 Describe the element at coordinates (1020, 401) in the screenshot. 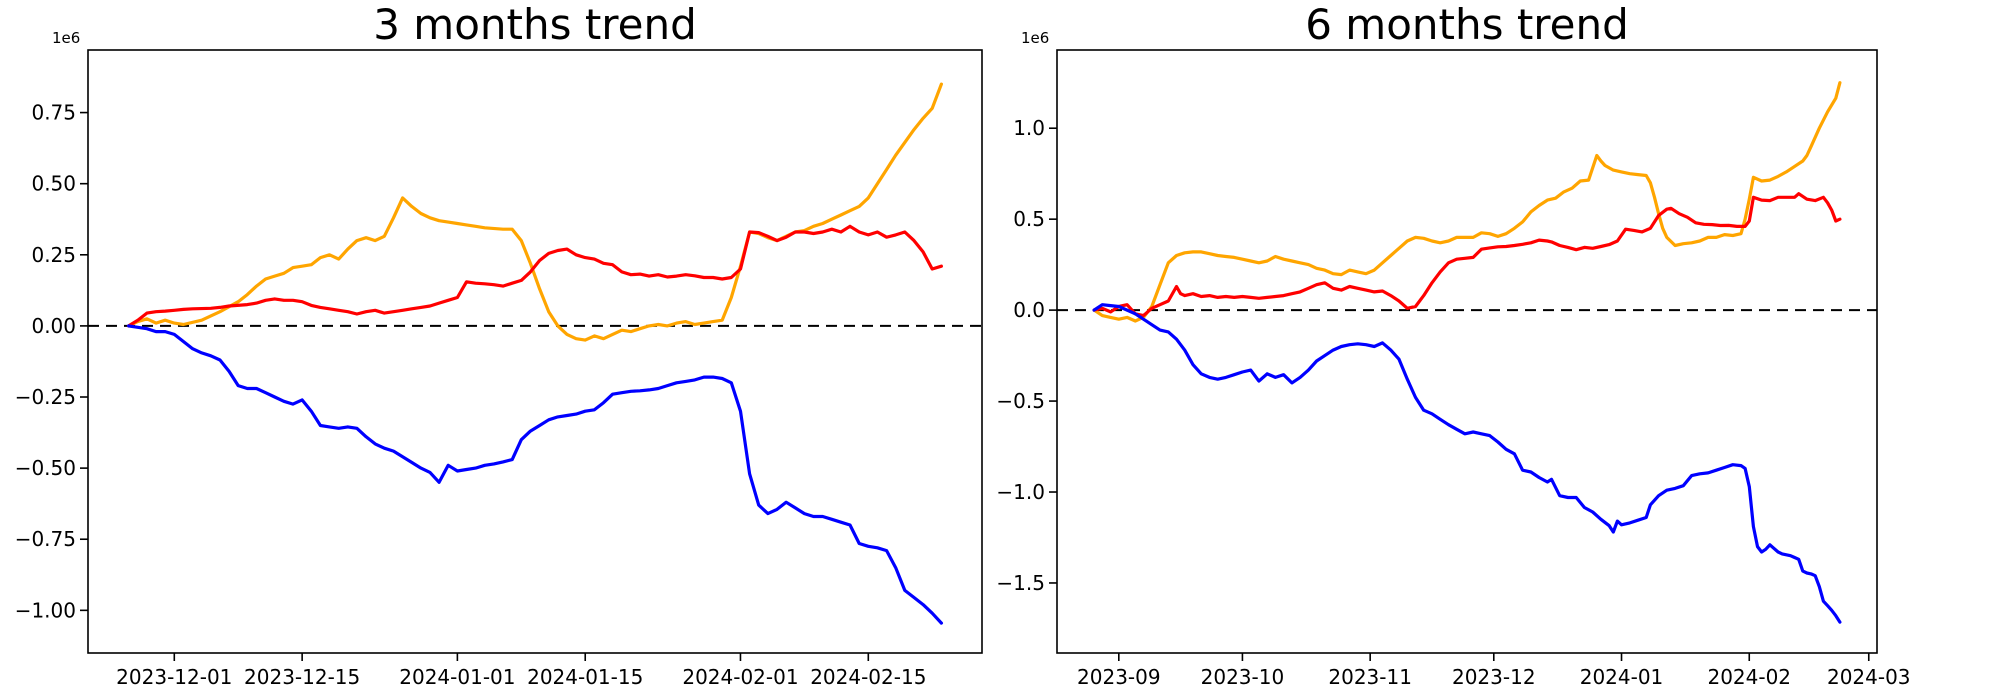

I see `y-tick-label: −0.5` at that location.